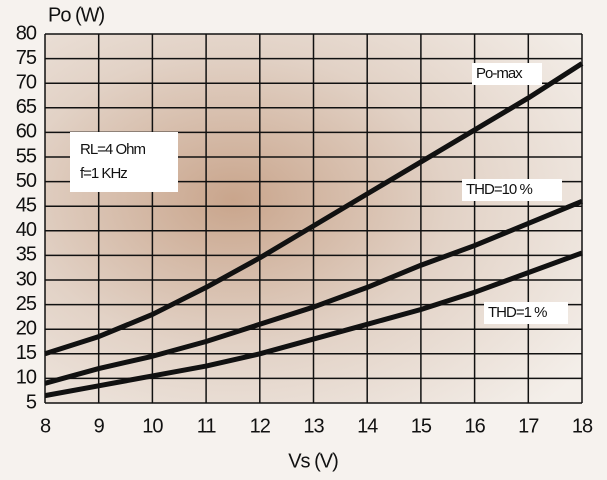 This screenshot has width=607, height=480. I want to click on y-tick-label: 30, so click(26, 279).